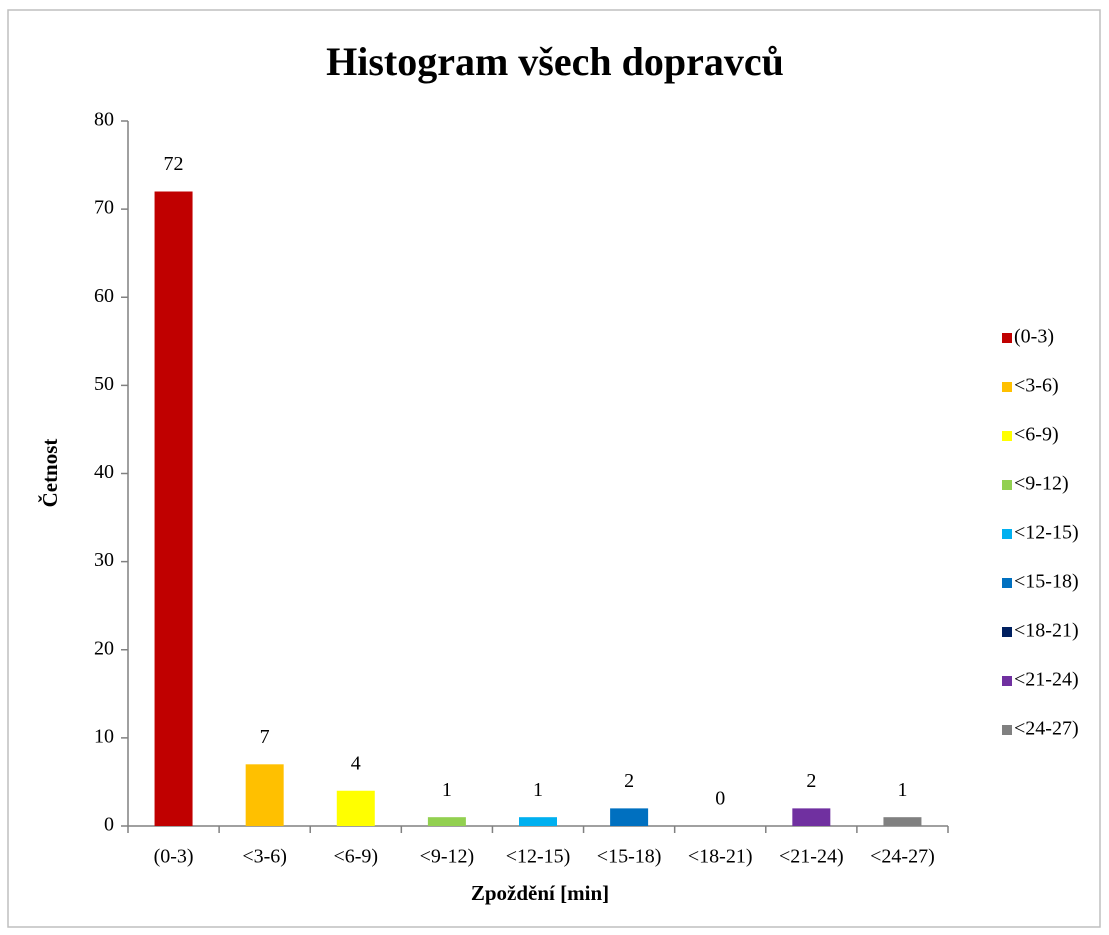 The height and width of the screenshot is (935, 1109). What do you see at coordinates (540, 893) in the screenshot?
I see `x-axis-label: Zpoždění [min]` at bounding box center [540, 893].